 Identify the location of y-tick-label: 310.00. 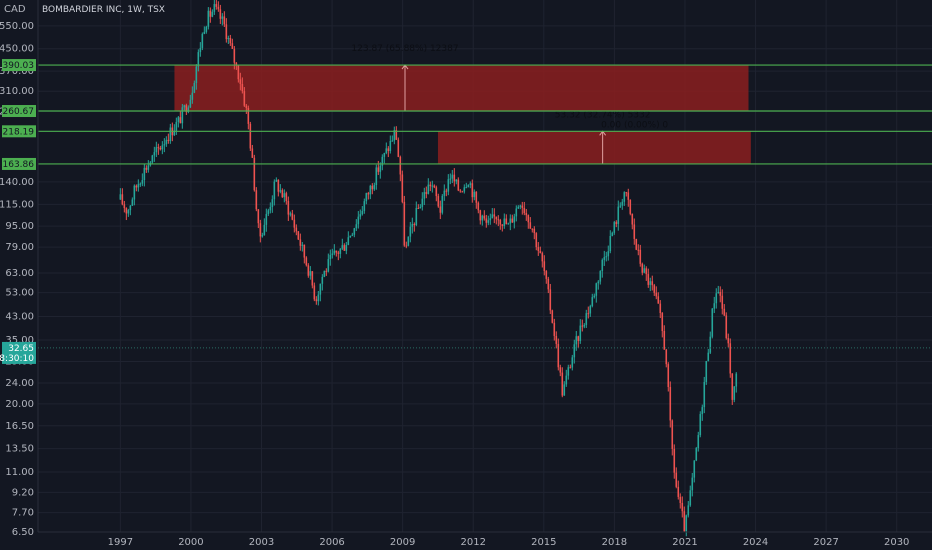
(17, 91).